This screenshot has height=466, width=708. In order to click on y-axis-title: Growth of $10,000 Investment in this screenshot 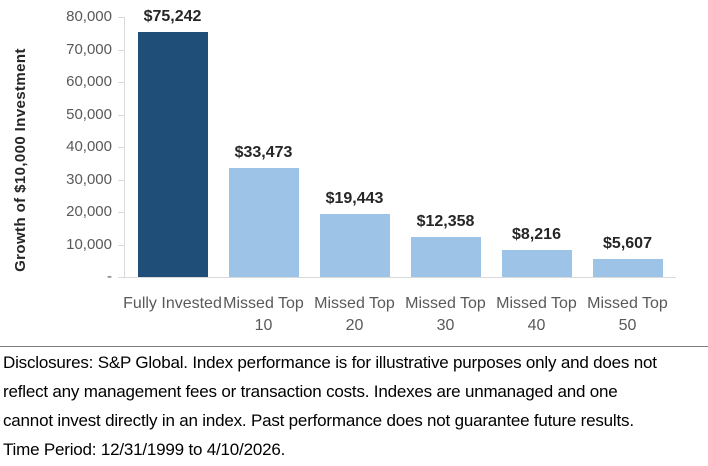, I will do `click(20, 160)`.